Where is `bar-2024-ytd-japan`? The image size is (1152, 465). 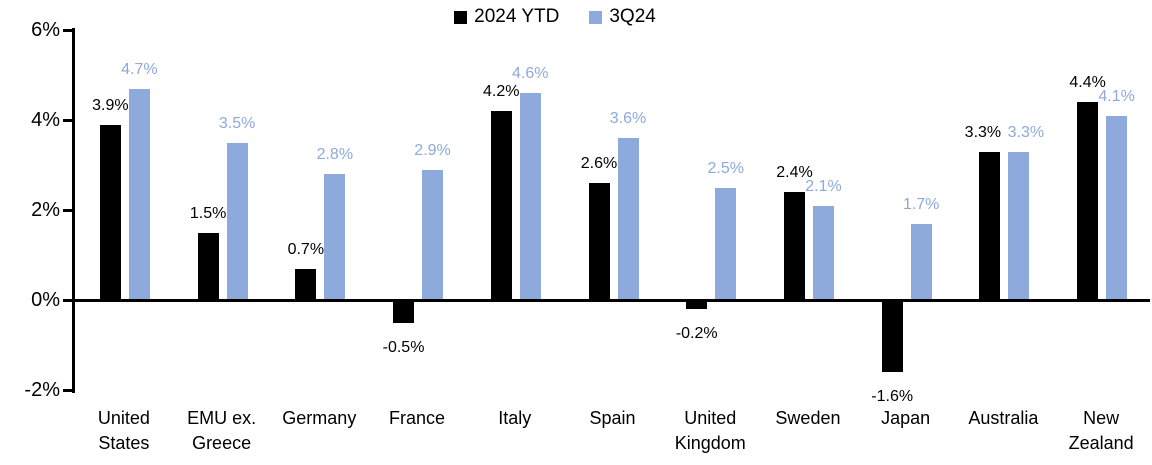 bar-2024-ytd-japan is located at coordinates (892, 336).